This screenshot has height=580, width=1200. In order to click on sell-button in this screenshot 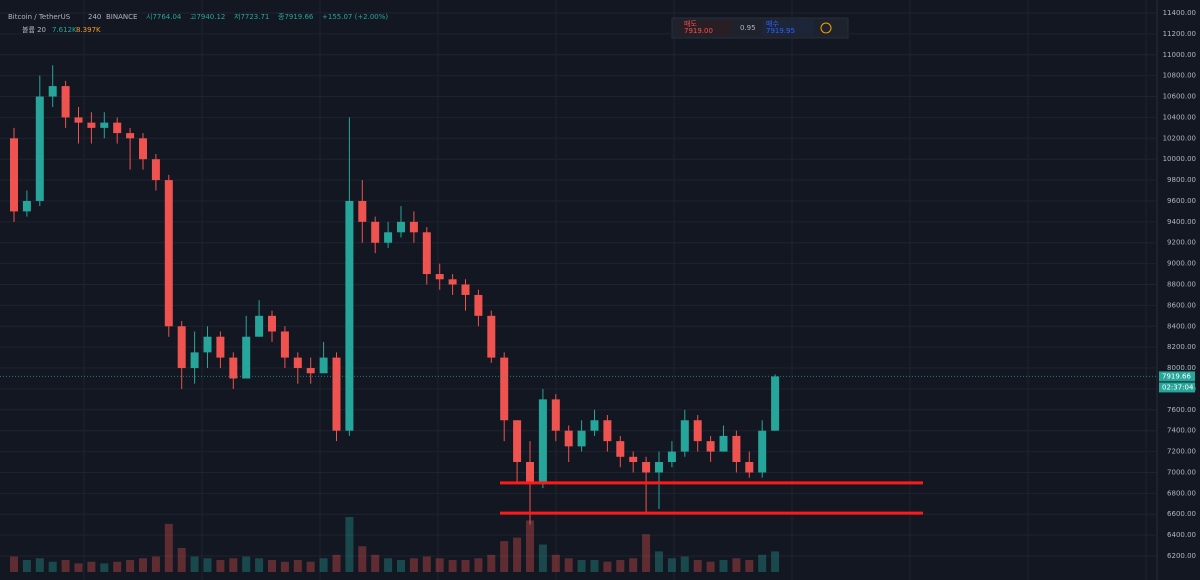, I will do `click(706, 28)`.